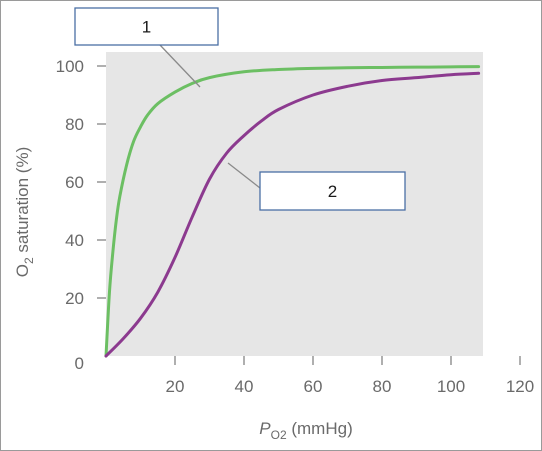 Image resolution: width=542 pixels, height=451 pixels. I want to click on x-tick-label: 60, so click(313, 386).